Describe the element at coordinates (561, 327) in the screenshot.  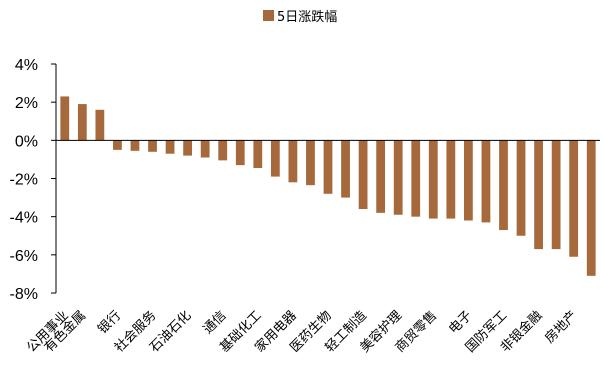
I see `x-tick-label: 房地产` at that location.